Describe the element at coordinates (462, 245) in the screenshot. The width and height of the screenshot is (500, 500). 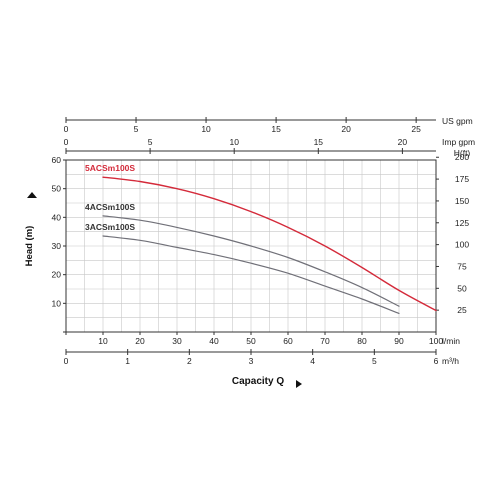
I see `ft-tick-label: 100` at that location.